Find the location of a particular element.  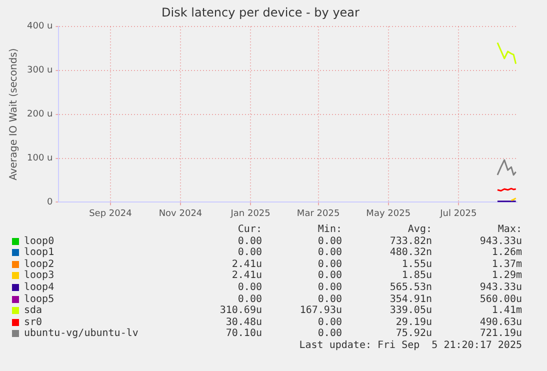

x-tick-label: Jan 2025 is located at coordinates (250, 213).